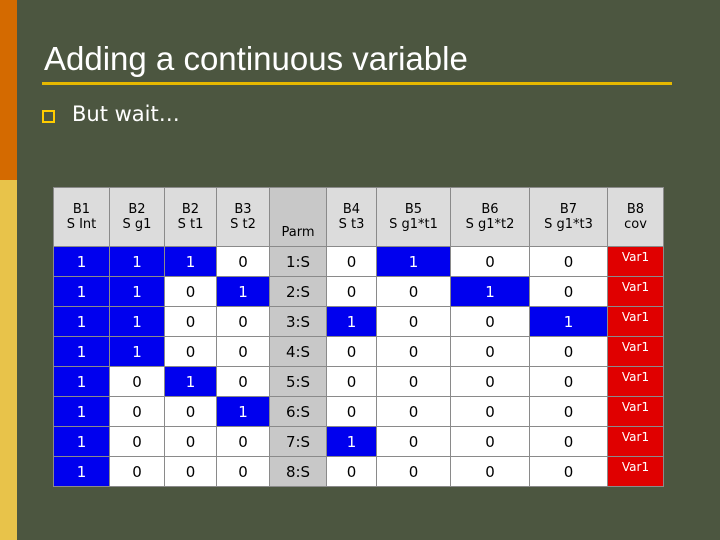 The height and width of the screenshot is (540, 720). I want to click on left-accent-bar-top, so click(8, 90).